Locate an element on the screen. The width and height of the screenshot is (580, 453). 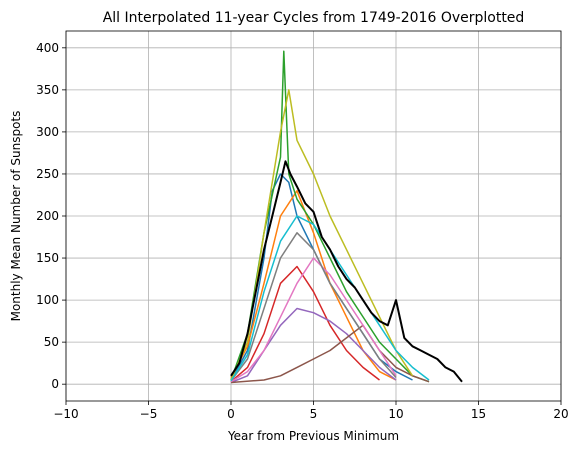
y-tick-label: 400 is located at coordinates (47, 48).